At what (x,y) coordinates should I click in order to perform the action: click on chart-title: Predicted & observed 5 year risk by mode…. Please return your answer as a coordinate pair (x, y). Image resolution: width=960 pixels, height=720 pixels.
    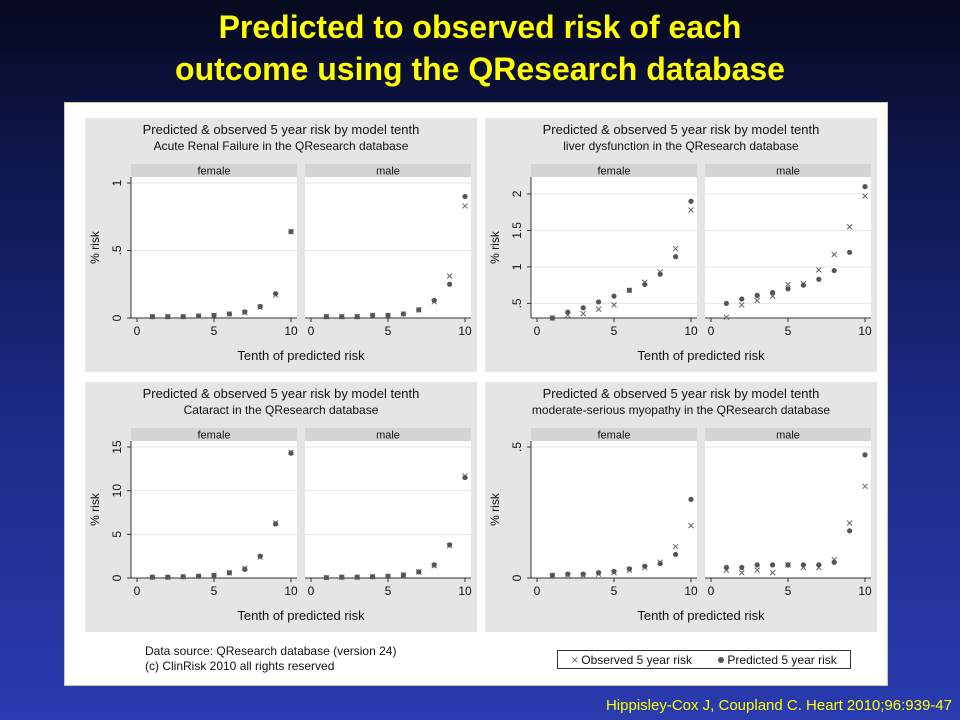
    Looking at the image, I should click on (681, 129).